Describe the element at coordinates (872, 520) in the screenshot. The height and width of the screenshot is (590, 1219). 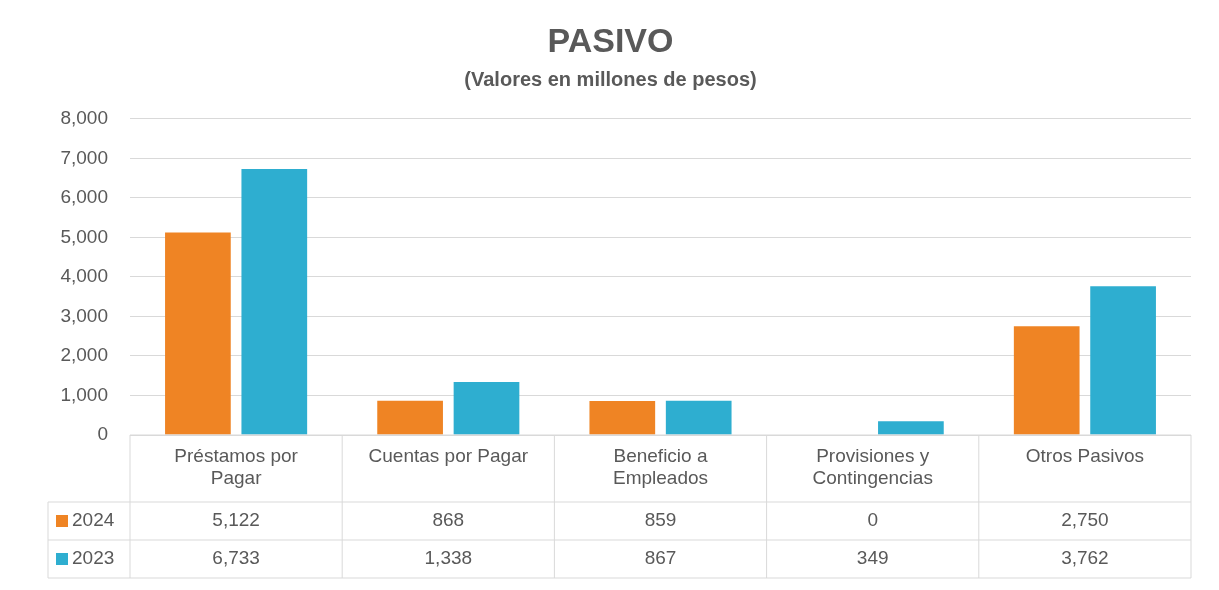
I see `data-label: 0` at that location.